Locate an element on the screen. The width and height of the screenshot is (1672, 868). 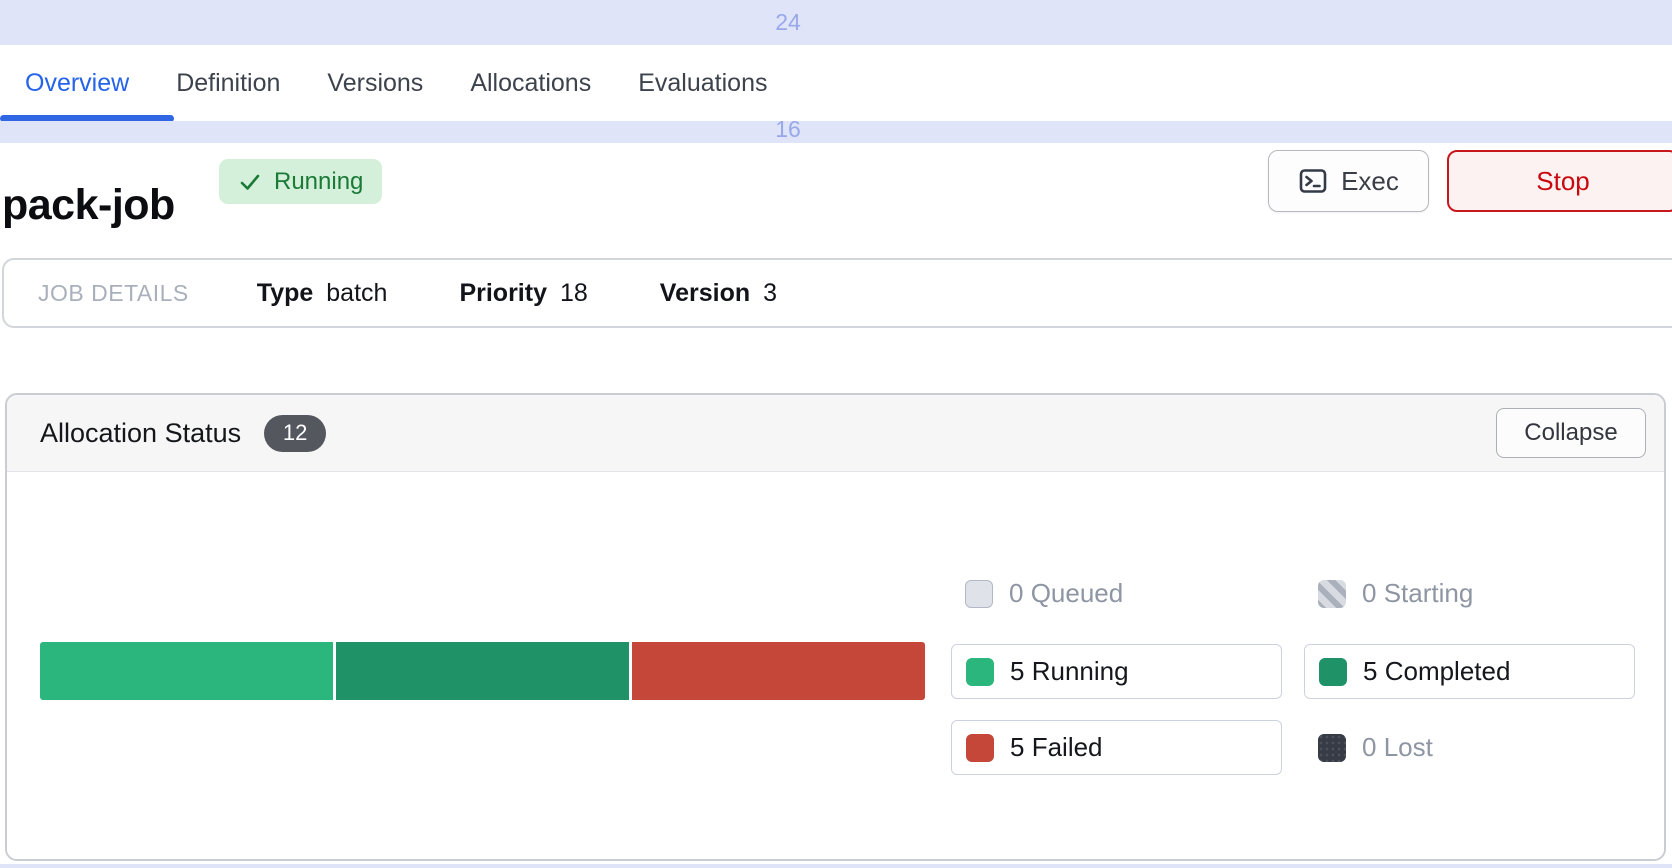
collapse-button: Collapse is located at coordinates (1571, 433).